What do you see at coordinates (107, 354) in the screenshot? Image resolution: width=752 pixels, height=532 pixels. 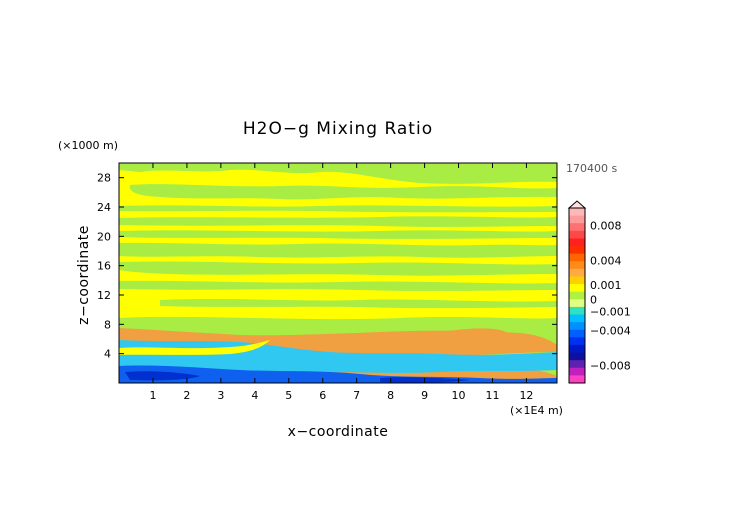 I see `y-tick-label: 4` at bounding box center [107, 354].